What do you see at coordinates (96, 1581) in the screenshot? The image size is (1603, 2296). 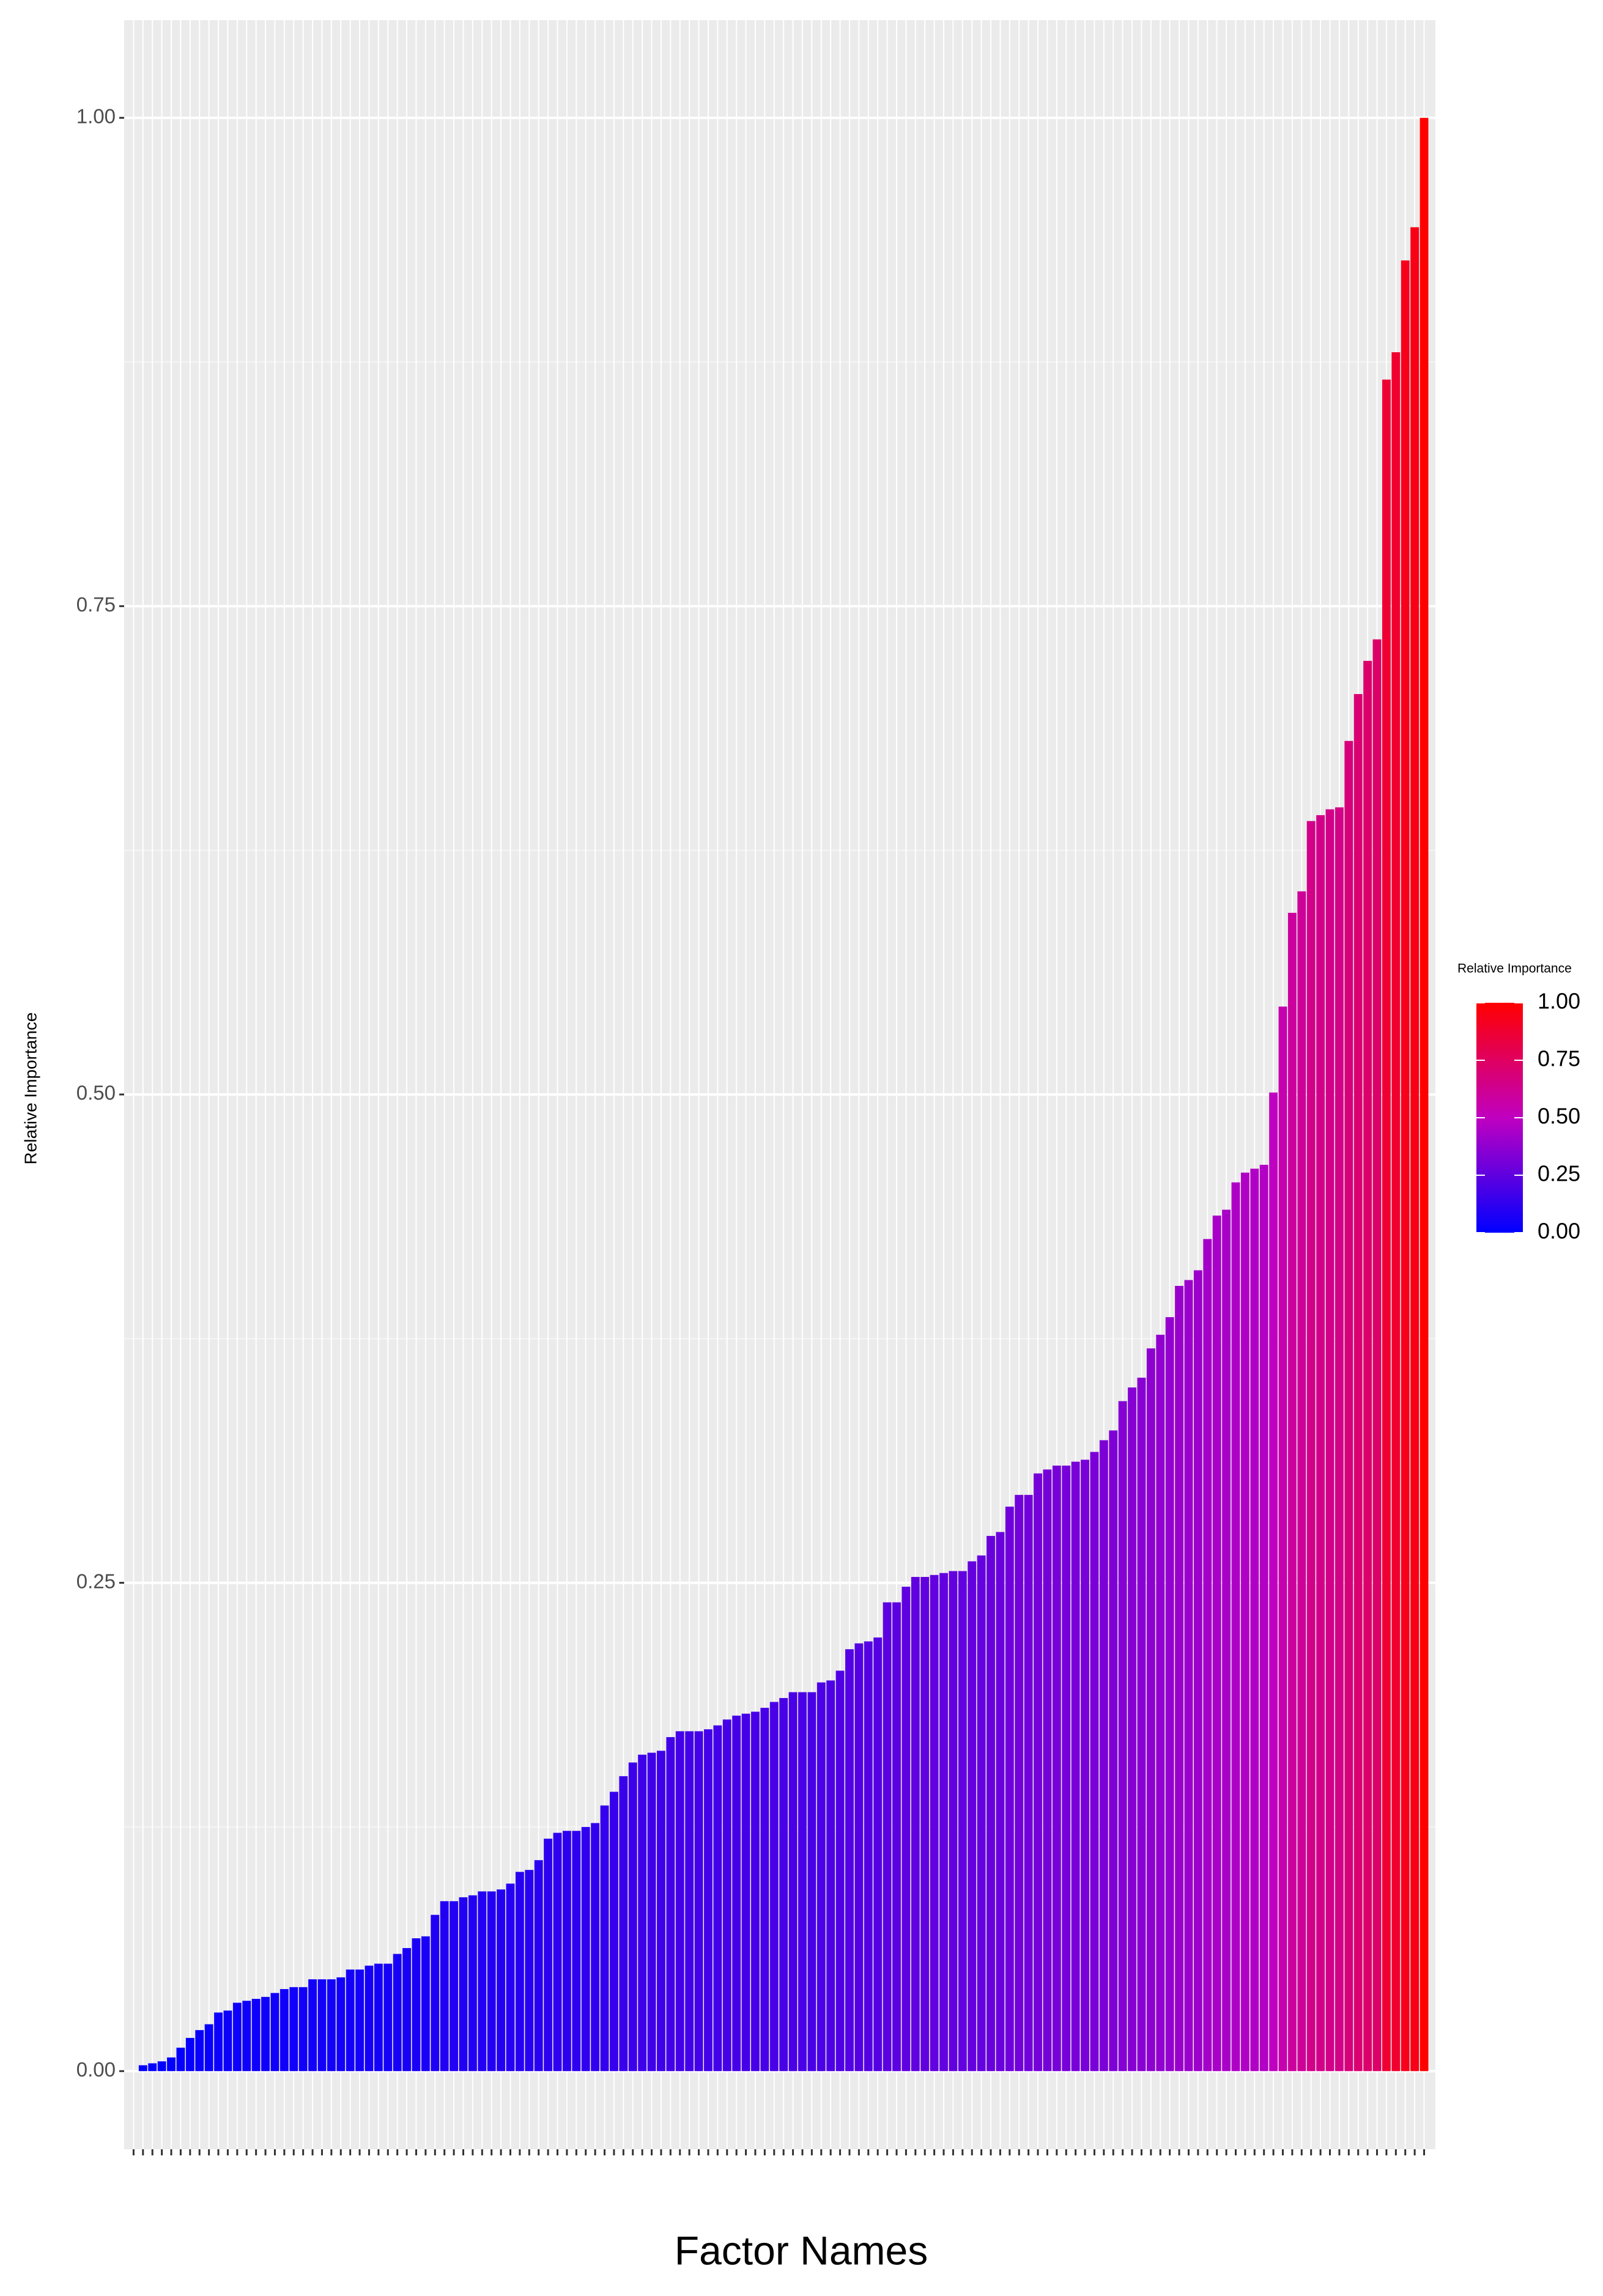 I see `y-tick-label: 0.25` at bounding box center [96, 1581].